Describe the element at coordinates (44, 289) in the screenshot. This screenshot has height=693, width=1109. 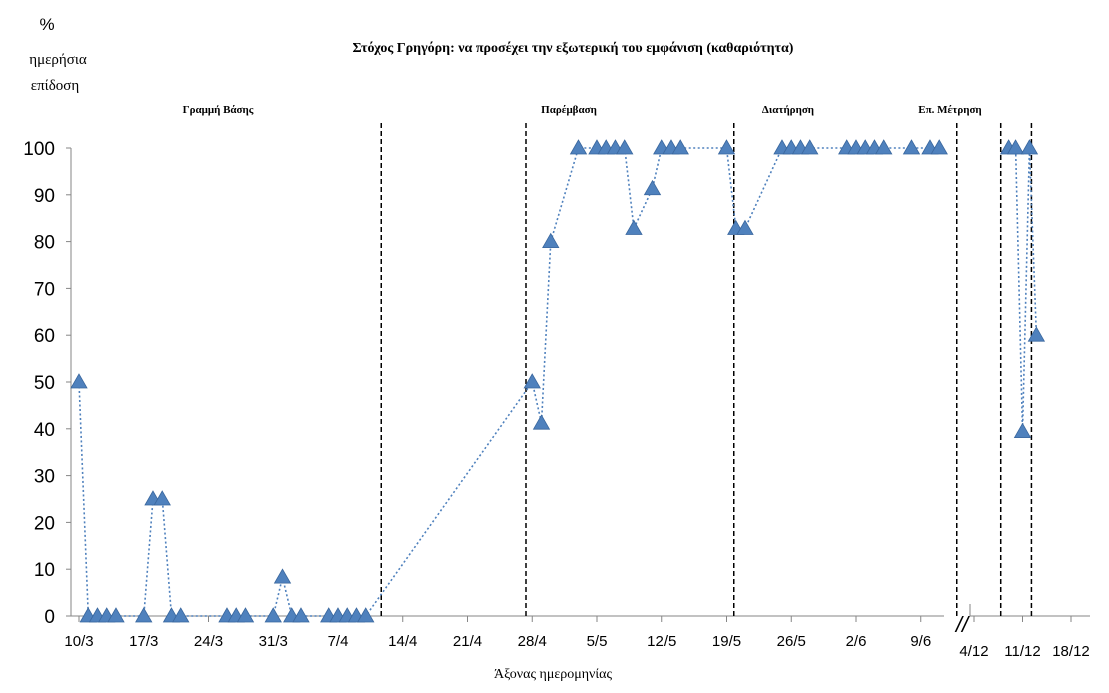
I see `y-tick-label: 70` at that location.